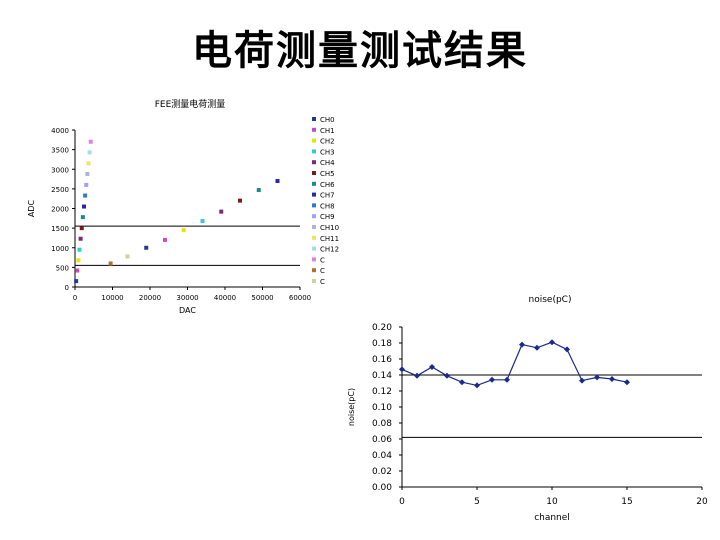 Image resolution: width=720 pixels, height=540 pixels. Describe the element at coordinates (60, 170) in the screenshot. I see `y-tick-label: 3000` at that location.